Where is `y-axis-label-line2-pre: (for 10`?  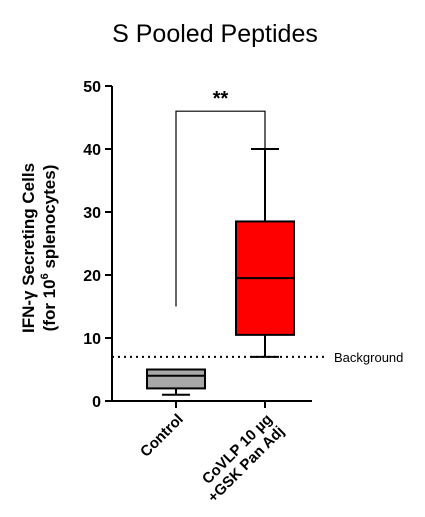
y-axis-label-line2-pre: (for 10 is located at coordinates (49, 305).